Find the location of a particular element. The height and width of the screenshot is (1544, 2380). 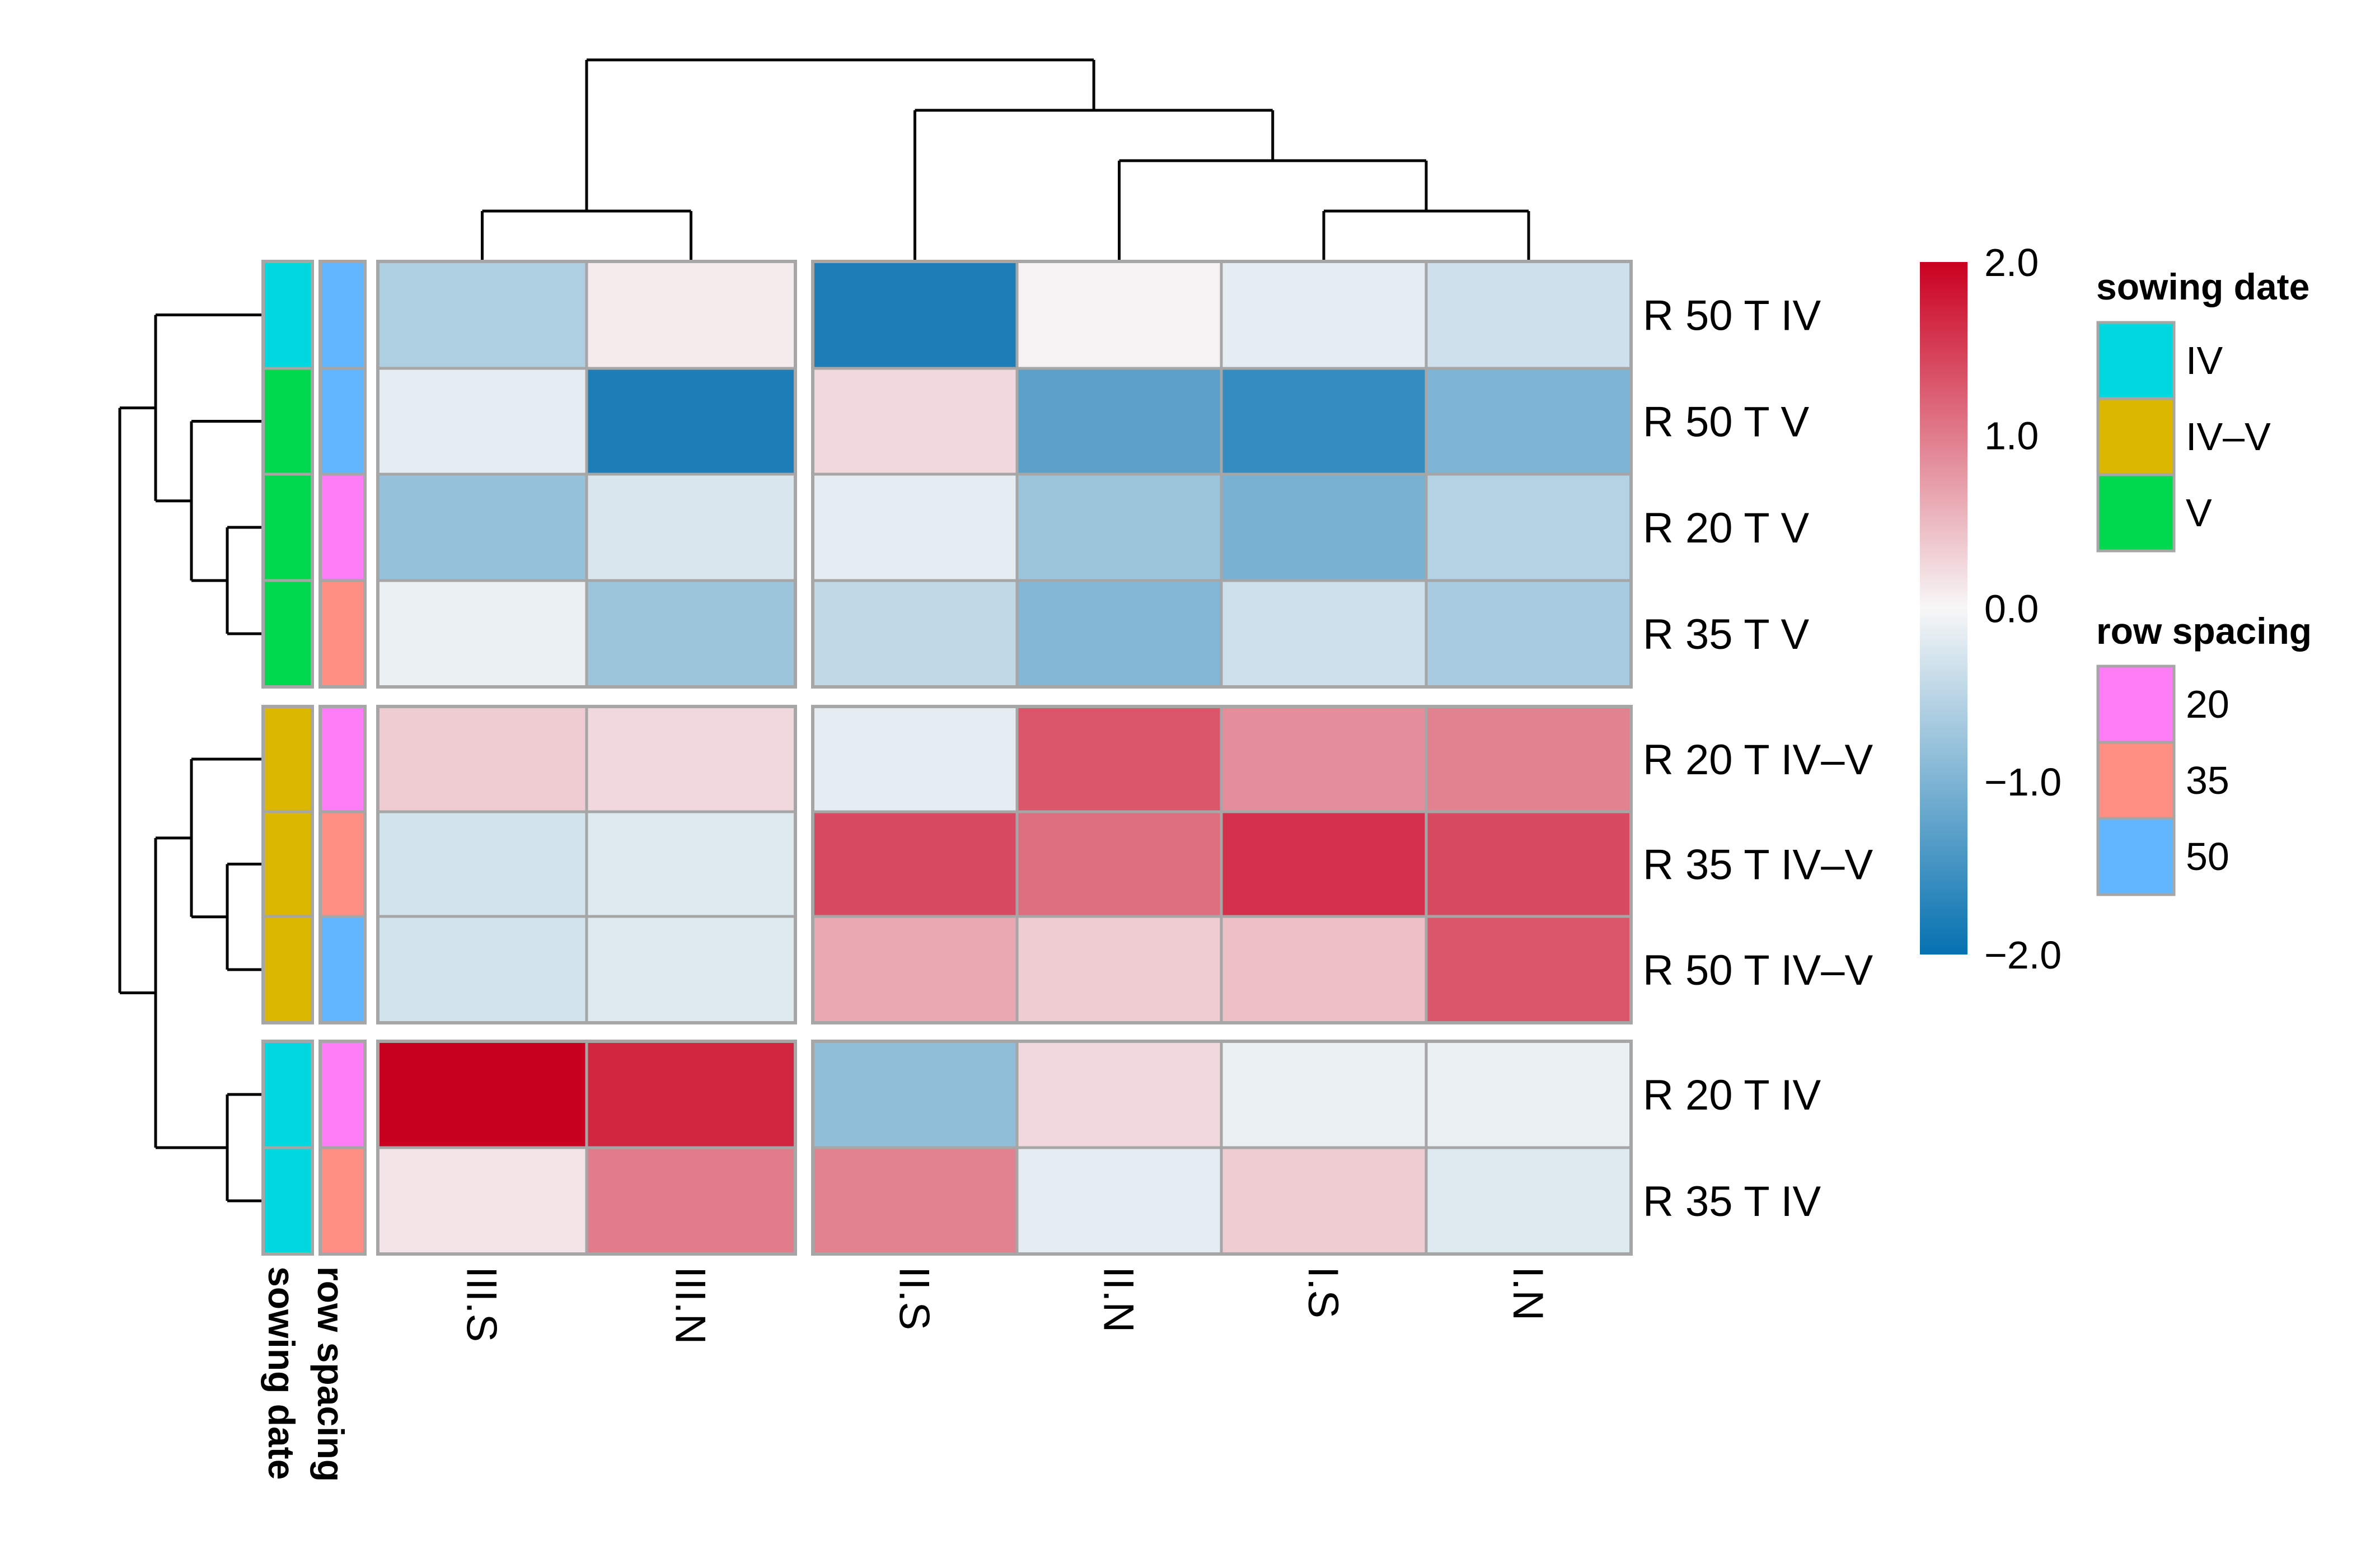

heatmap-cell-r-35-t-iv-v-i-n is located at coordinates (1529, 864).